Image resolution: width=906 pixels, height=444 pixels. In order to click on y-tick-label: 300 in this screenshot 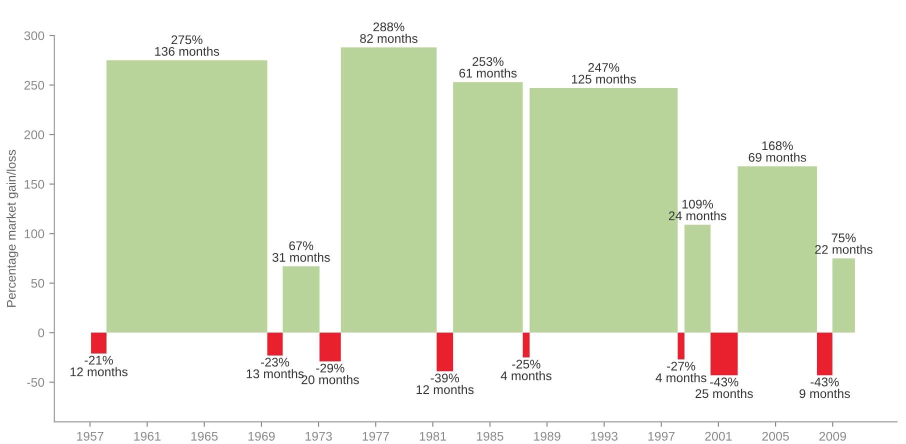, I will do `click(34, 35)`.